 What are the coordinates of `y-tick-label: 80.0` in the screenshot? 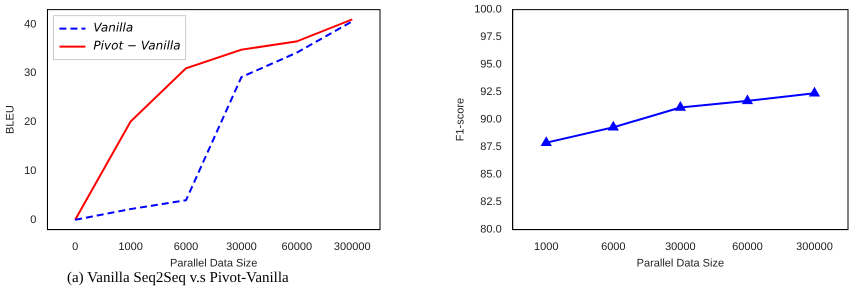 It's located at (491, 230).